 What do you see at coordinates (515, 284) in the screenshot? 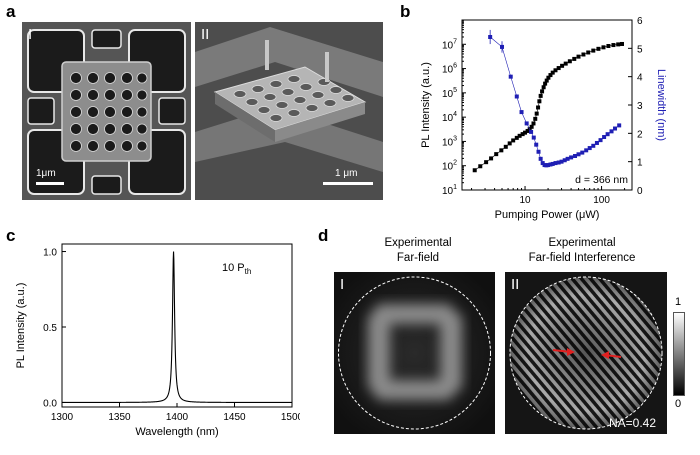
I see `interference-label-II: II` at bounding box center [515, 284].